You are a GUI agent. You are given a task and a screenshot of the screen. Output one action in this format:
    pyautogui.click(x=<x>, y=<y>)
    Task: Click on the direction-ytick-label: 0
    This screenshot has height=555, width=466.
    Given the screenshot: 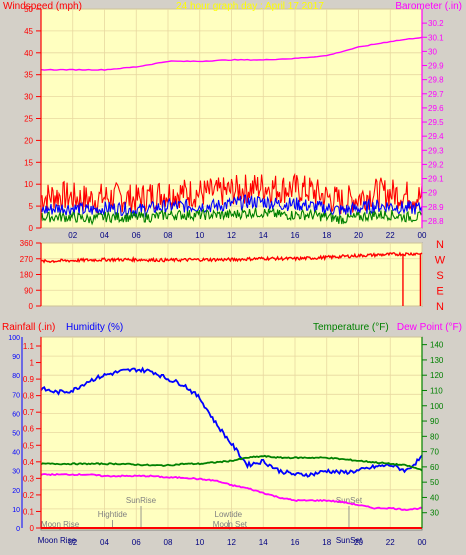 What is the action you would take?
    pyautogui.click(x=31, y=306)
    